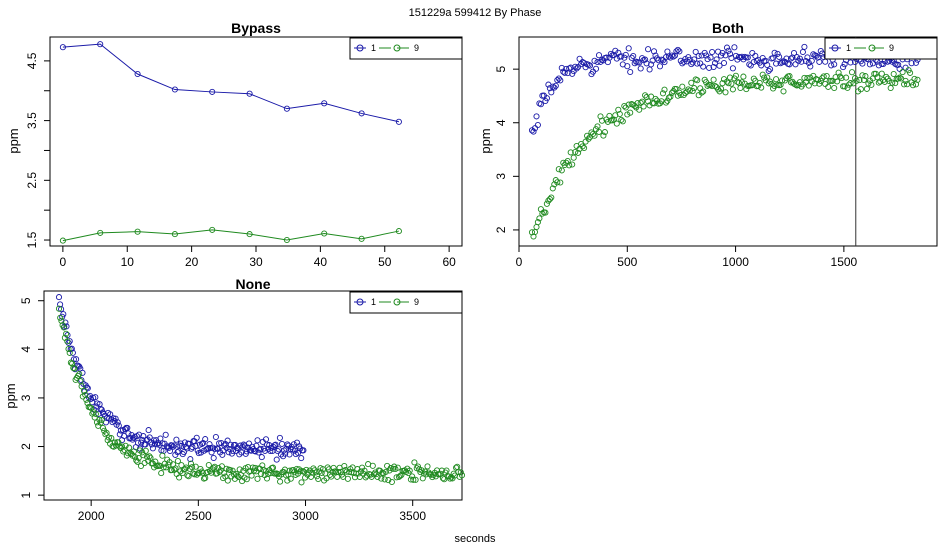 This screenshot has height=550, width=950. Describe the element at coordinates (735, 262) in the screenshot. I see `x-tick-label: 1000` at that location.